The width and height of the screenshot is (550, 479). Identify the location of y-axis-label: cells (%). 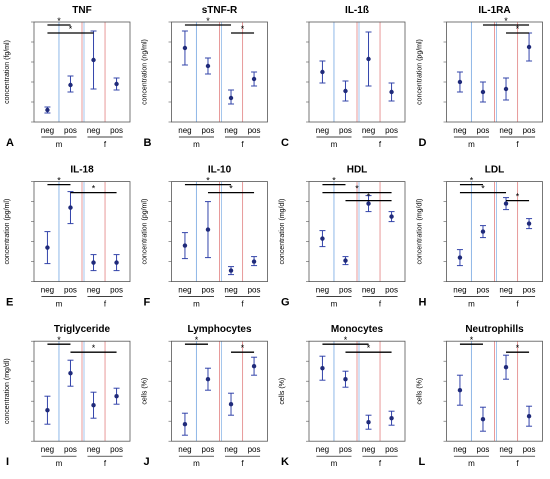
(420, 391).